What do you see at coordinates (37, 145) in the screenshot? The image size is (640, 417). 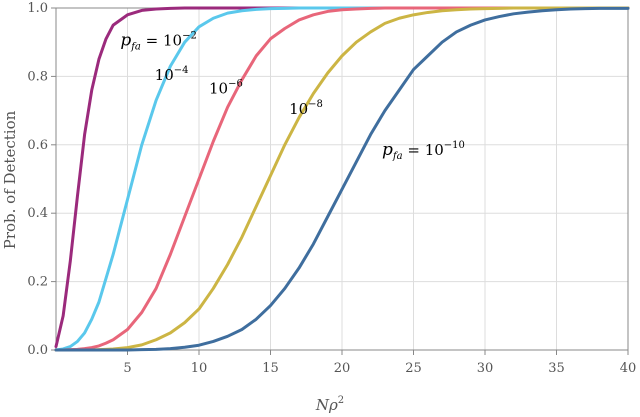 I see `y-tick-label: 0.6` at bounding box center [37, 145].